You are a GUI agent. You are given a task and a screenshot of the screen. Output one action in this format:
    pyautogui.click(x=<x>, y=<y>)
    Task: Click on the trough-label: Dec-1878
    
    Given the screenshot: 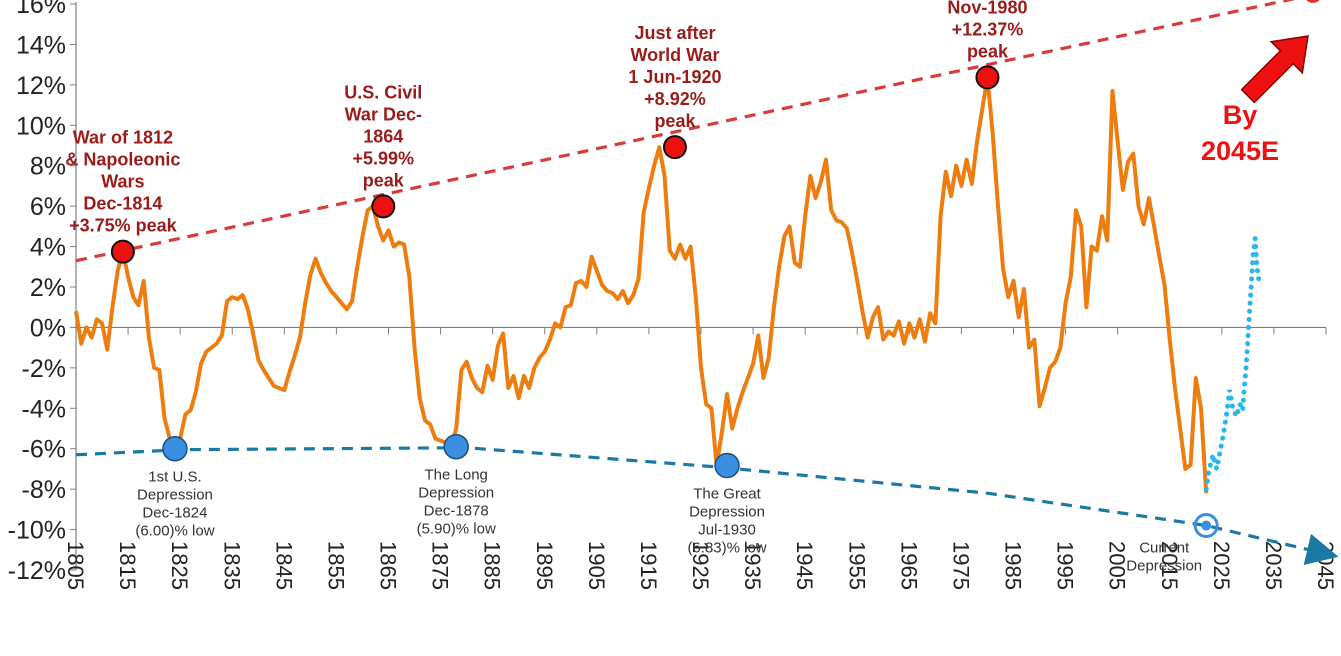 What is the action you would take?
    pyautogui.click(x=456, y=511)
    